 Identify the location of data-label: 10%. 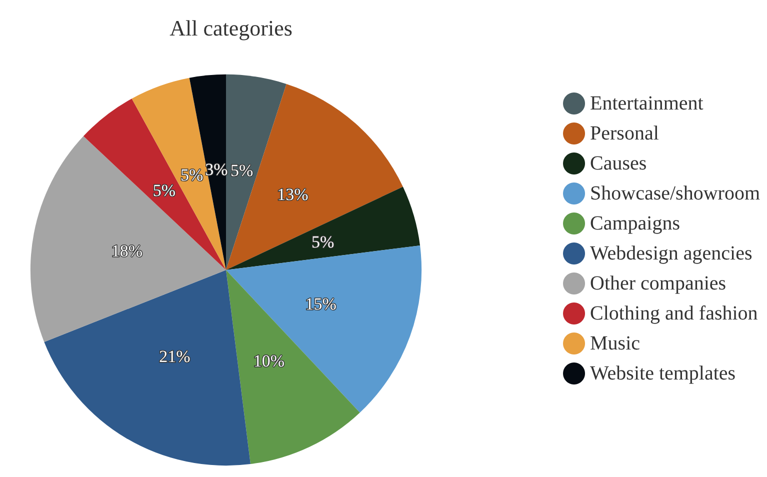
(268, 361).